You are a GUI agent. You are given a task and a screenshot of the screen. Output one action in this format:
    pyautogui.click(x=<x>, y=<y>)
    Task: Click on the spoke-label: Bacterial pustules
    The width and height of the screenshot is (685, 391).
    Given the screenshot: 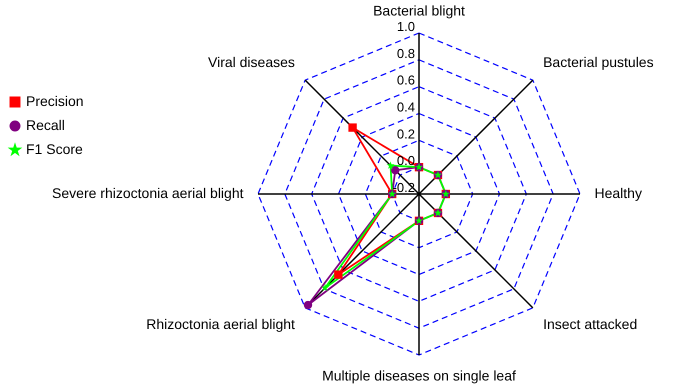 What is the action you would take?
    pyautogui.click(x=598, y=62)
    